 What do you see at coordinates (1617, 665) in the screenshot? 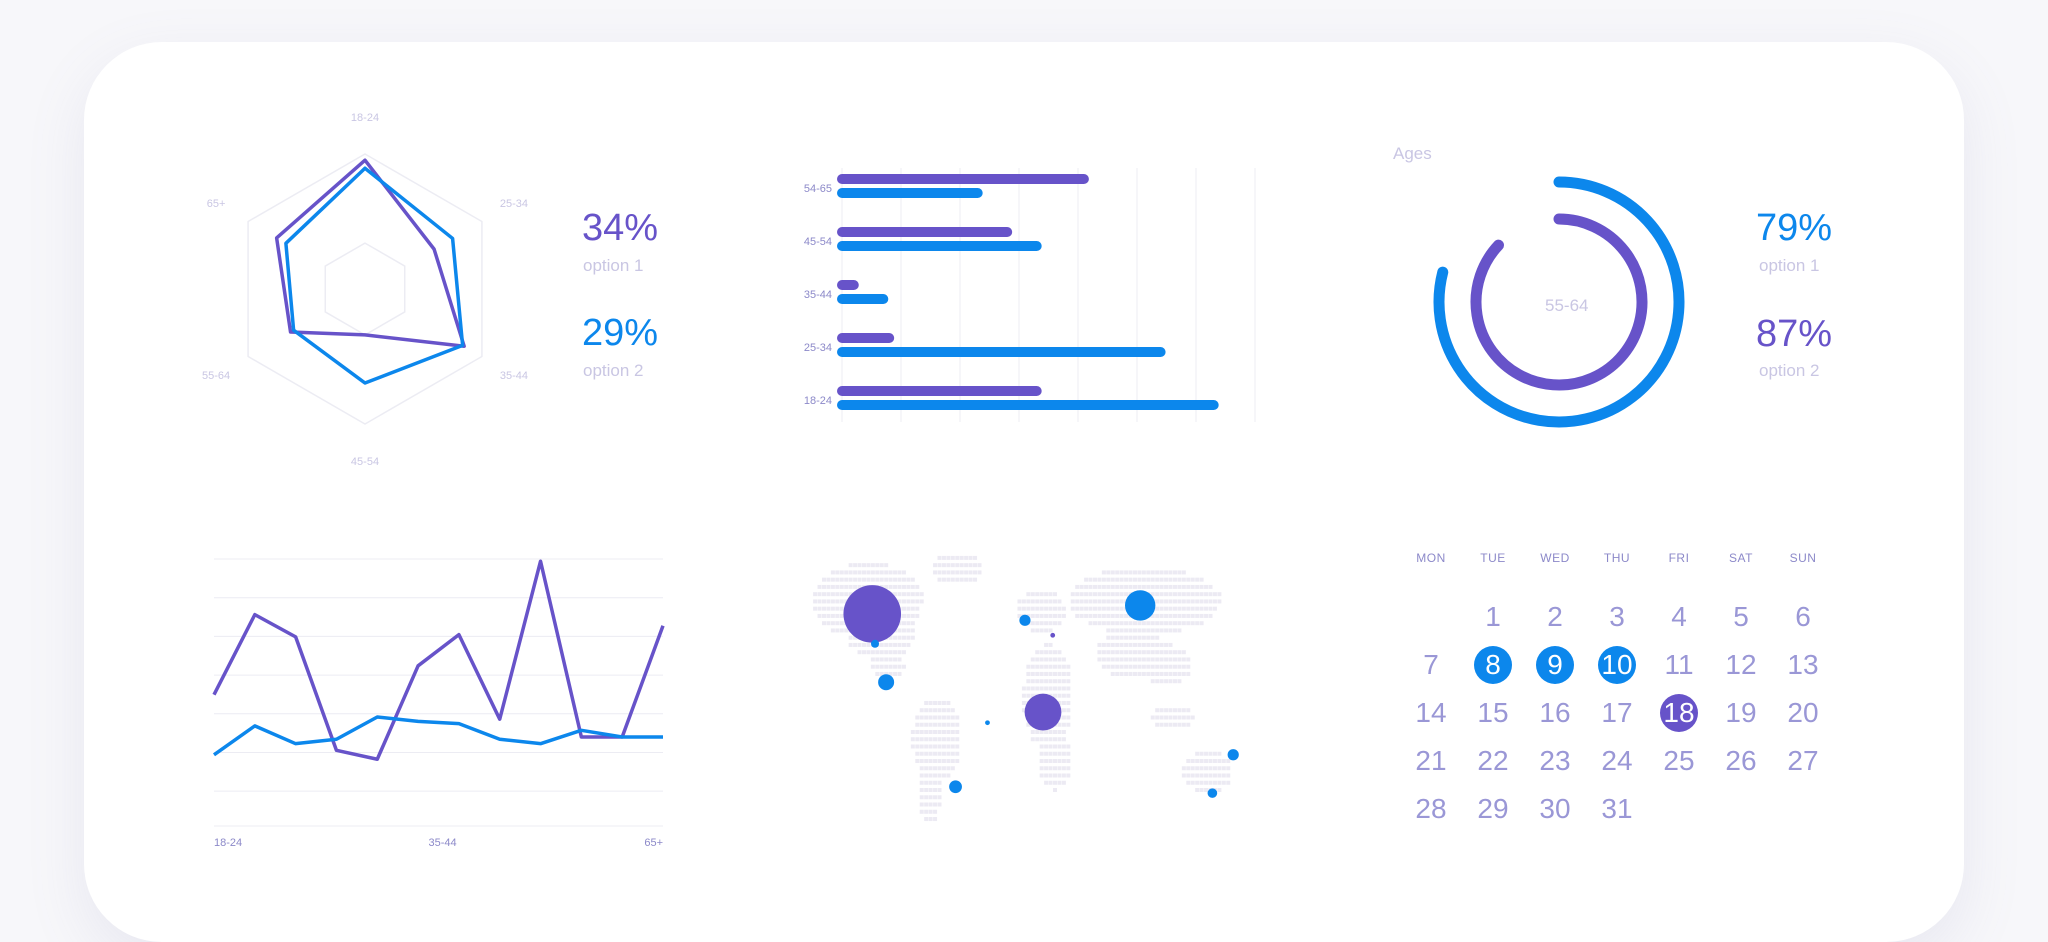
I see `calendar-day: 10` at bounding box center [1617, 665].